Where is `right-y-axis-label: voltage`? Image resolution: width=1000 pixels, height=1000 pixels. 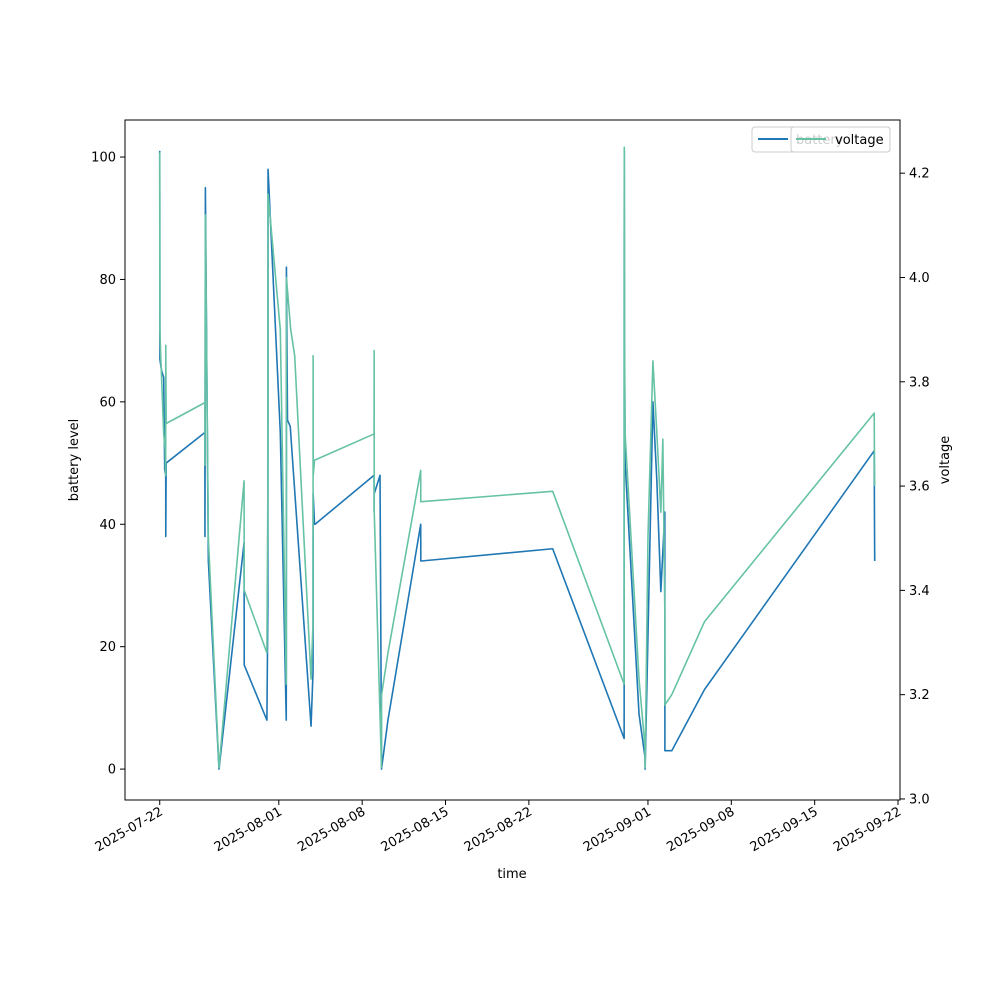 right-y-axis-label: voltage is located at coordinates (945, 460).